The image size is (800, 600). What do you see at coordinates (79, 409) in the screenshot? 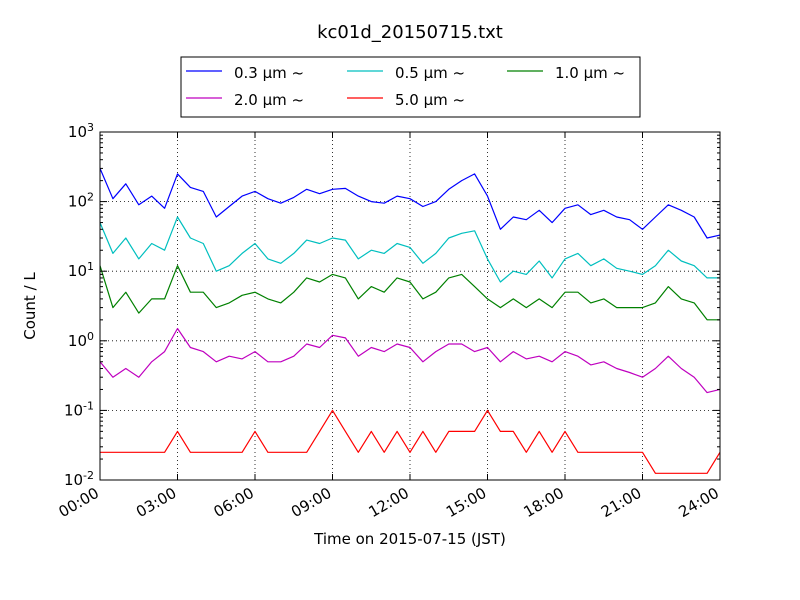
I see `y-tick-label: 10⁻¹` at bounding box center [79, 409].